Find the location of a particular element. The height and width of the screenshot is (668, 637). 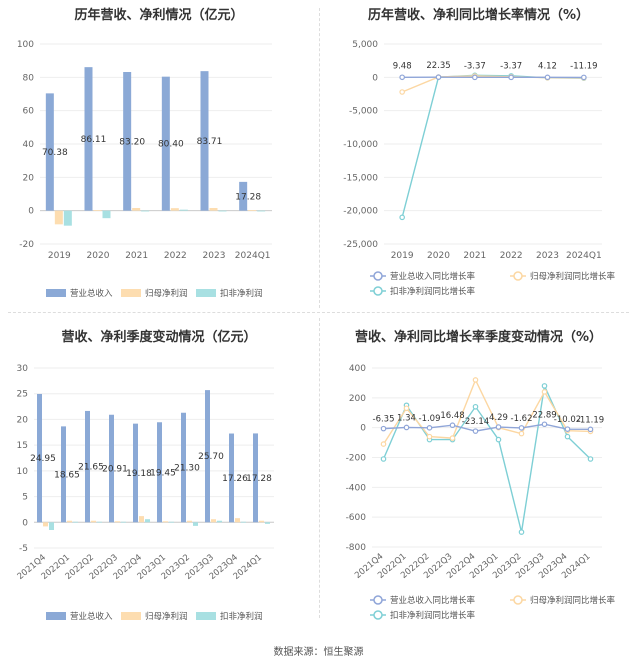

data-label: -3.37 is located at coordinates (511, 66).